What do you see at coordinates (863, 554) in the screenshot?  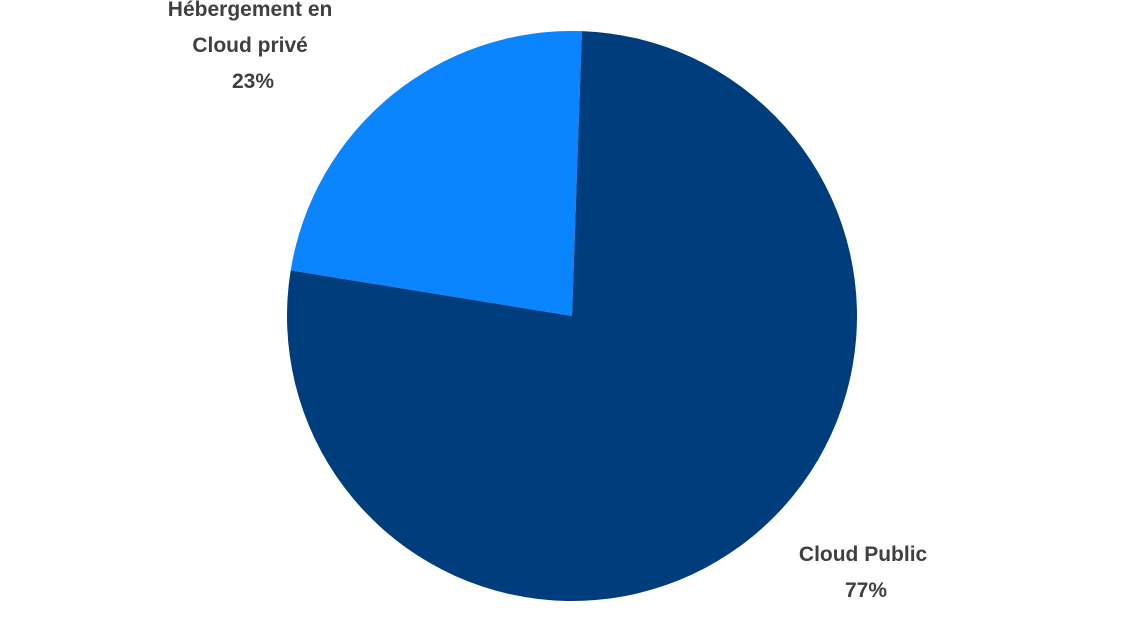 I see `slice-label-cloud-public-line-1: Cloud Public` at bounding box center [863, 554].